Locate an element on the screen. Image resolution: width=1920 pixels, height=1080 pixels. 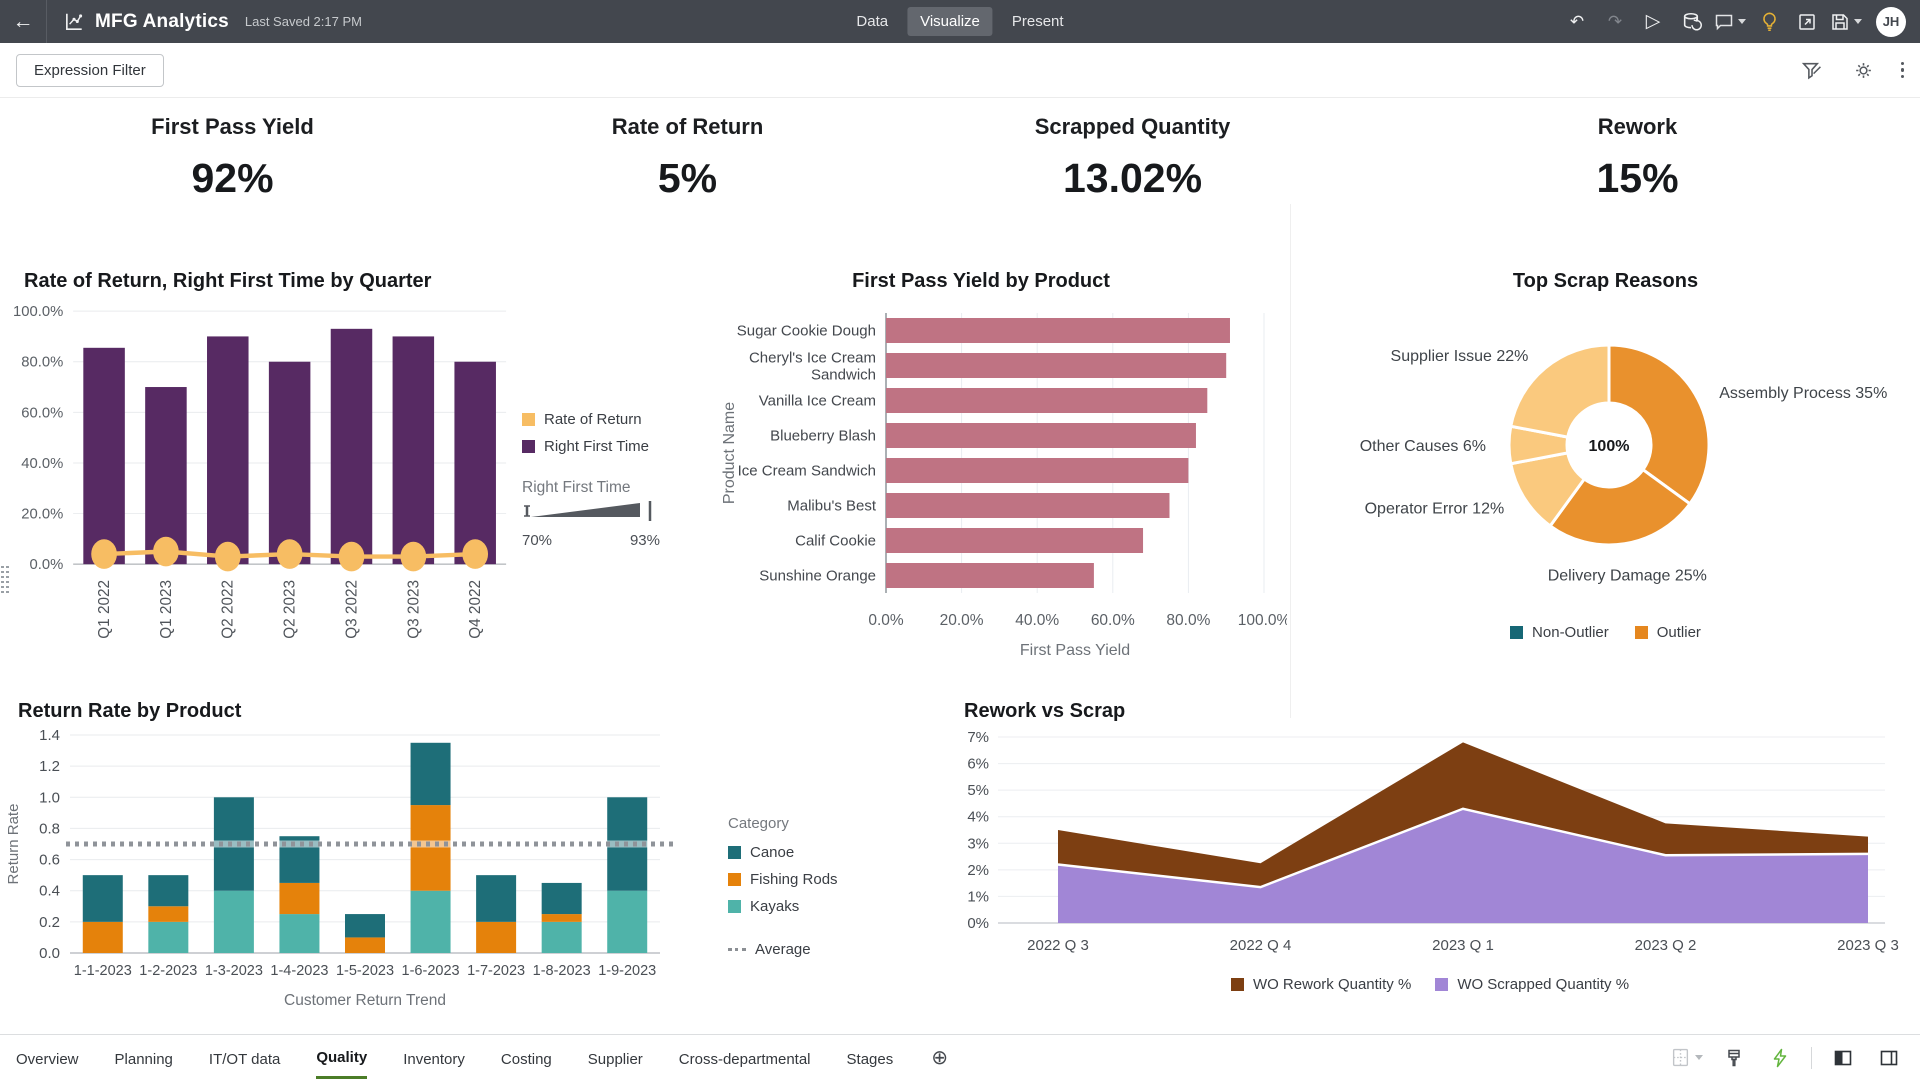
legend-item: Rate of Return is located at coordinates (597, 419).